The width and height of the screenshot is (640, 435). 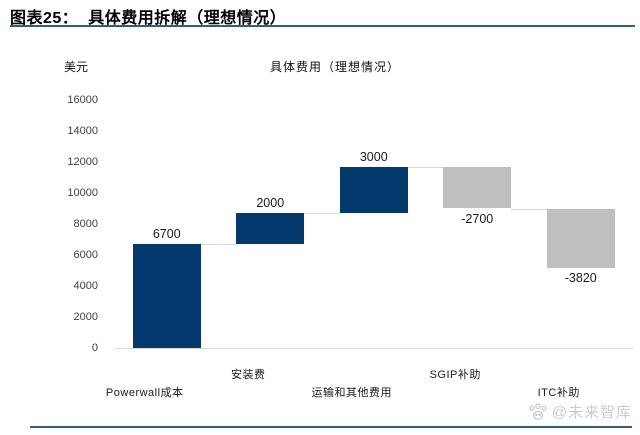 I want to click on y-axis-unit-label: 美元, so click(x=76, y=67).